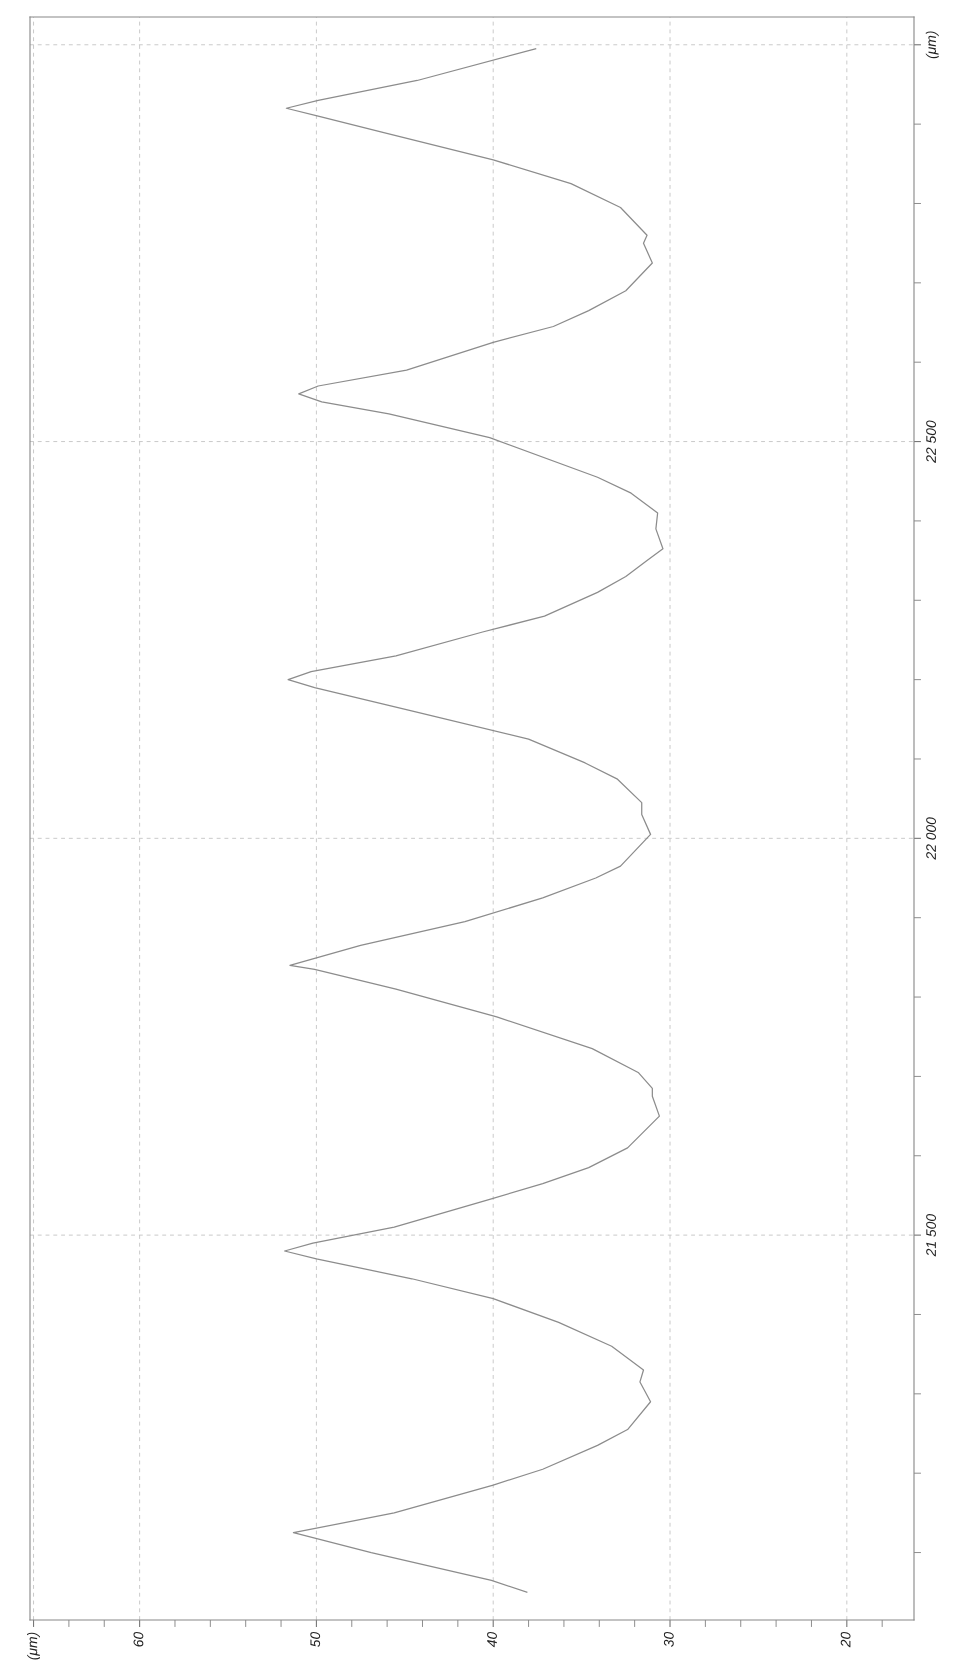  I want to click on x-tick-label: 20, so click(845, 1639).